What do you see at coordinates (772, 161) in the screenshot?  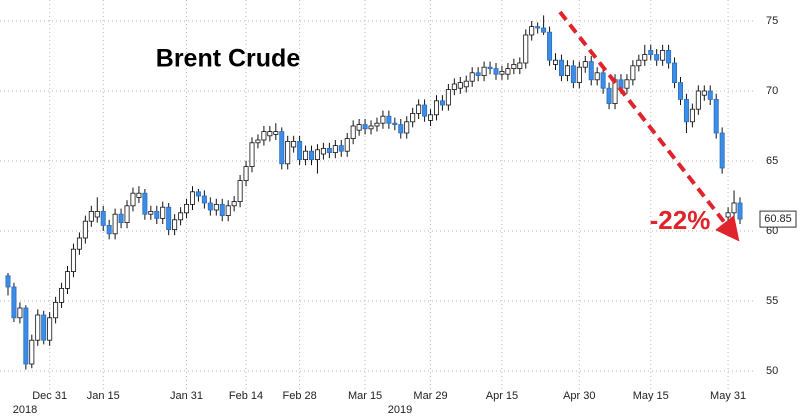 I see `y-tick-label: 65` at bounding box center [772, 161].